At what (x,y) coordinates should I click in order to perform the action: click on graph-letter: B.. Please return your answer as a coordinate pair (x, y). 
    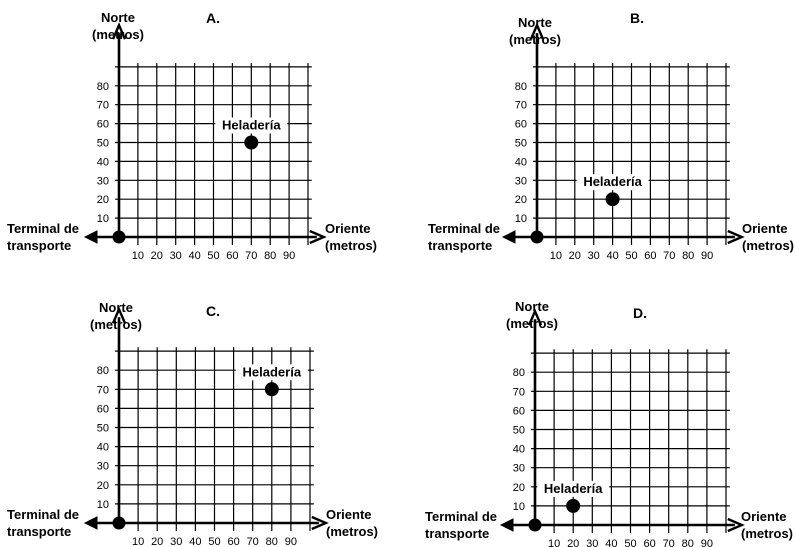
    Looking at the image, I should click on (637, 18).